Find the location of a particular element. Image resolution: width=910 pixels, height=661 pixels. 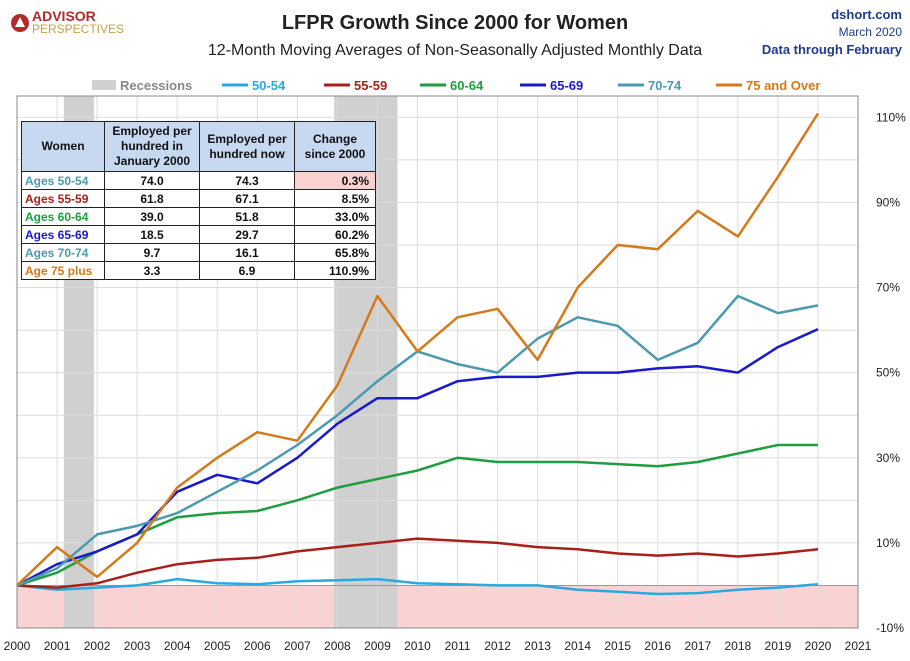

x-tick-label: 2016 is located at coordinates (657, 646).